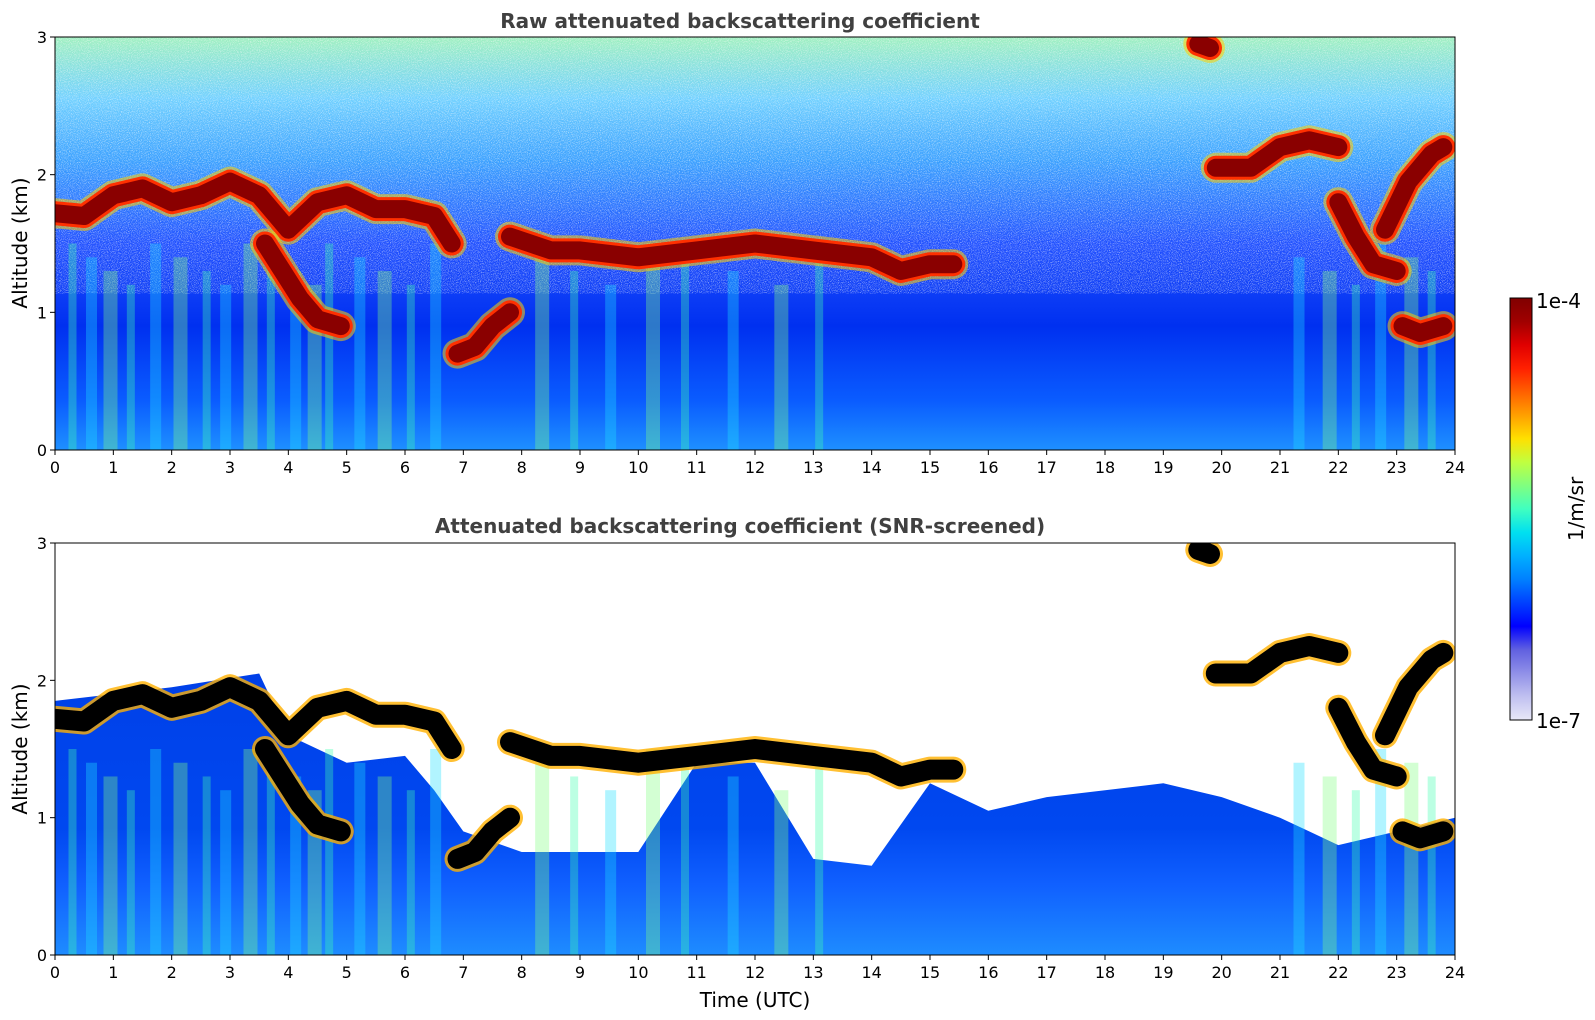  What do you see at coordinates (522, 467) in the screenshot?
I see `x-tick-label: 8` at bounding box center [522, 467].